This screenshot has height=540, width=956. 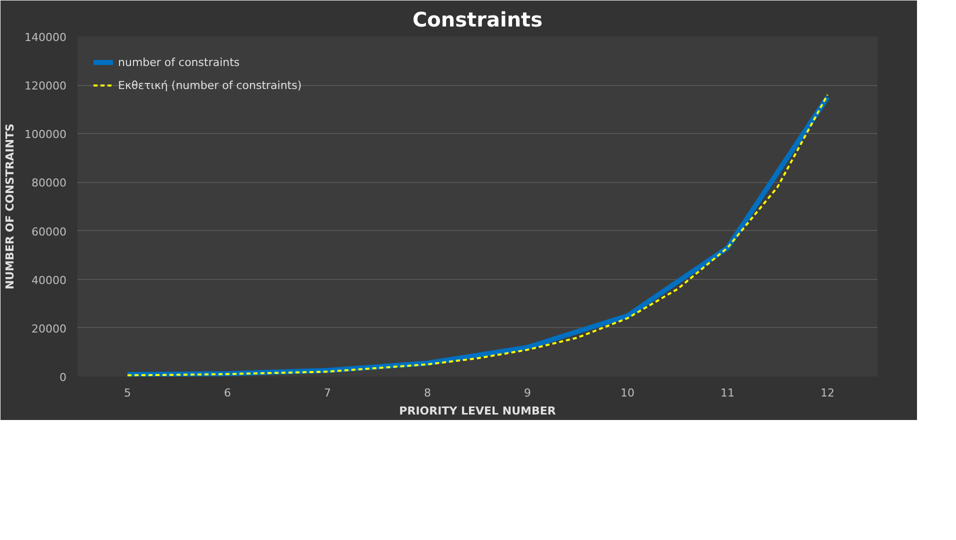 I want to click on y-tick-label: 40000, so click(x=49, y=280).